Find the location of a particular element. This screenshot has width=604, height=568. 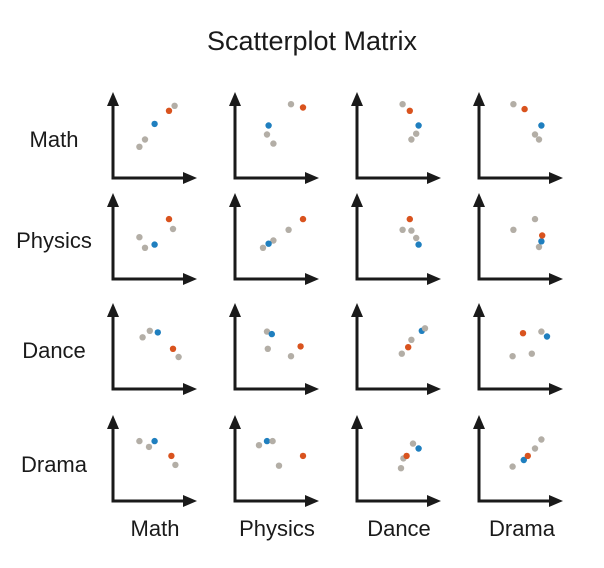

panel-dance-vs-physics is located at coordinates (274, 349).